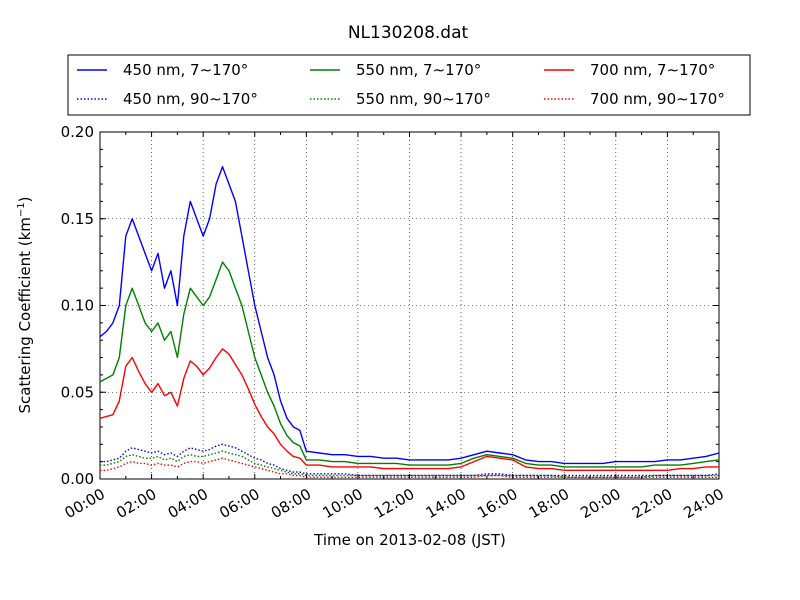 This screenshot has width=800, height=600. What do you see at coordinates (418, 70) in the screenshot?
I see `legend-label-2: 550 nm, 7∼170°` at bounding box center [418, 70].